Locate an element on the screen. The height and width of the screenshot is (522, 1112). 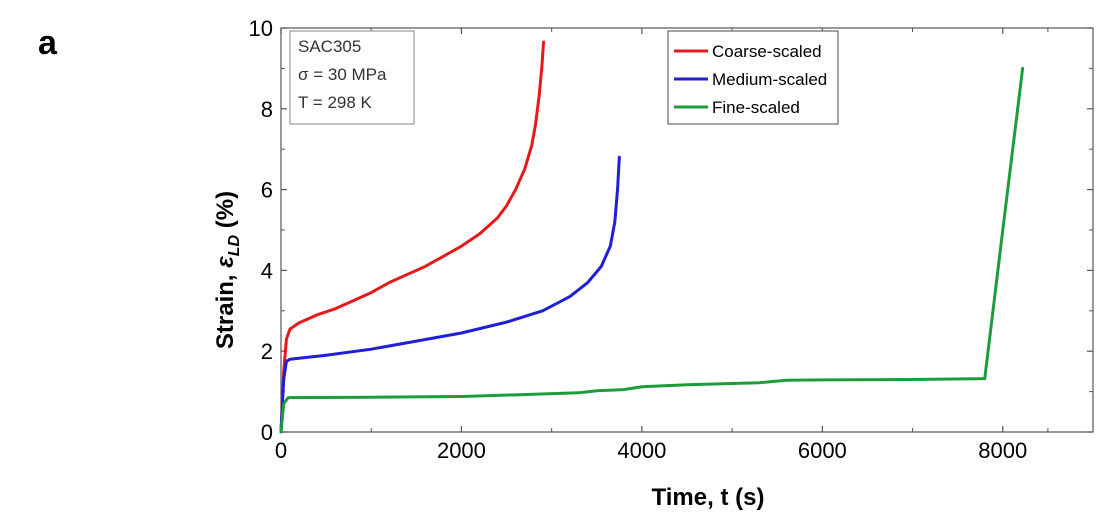
annotation-line-material: SAC305 is located at coordinates (329, 46).